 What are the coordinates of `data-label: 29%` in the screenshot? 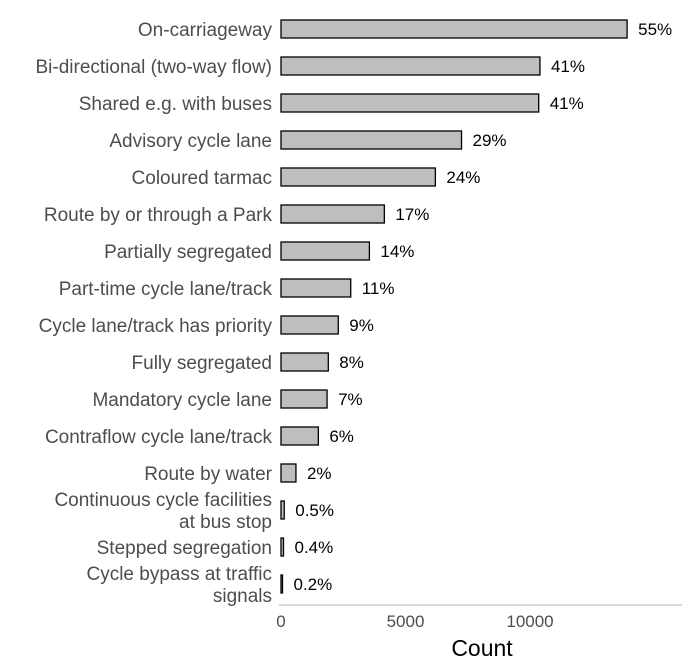 It's located at (490, 140).